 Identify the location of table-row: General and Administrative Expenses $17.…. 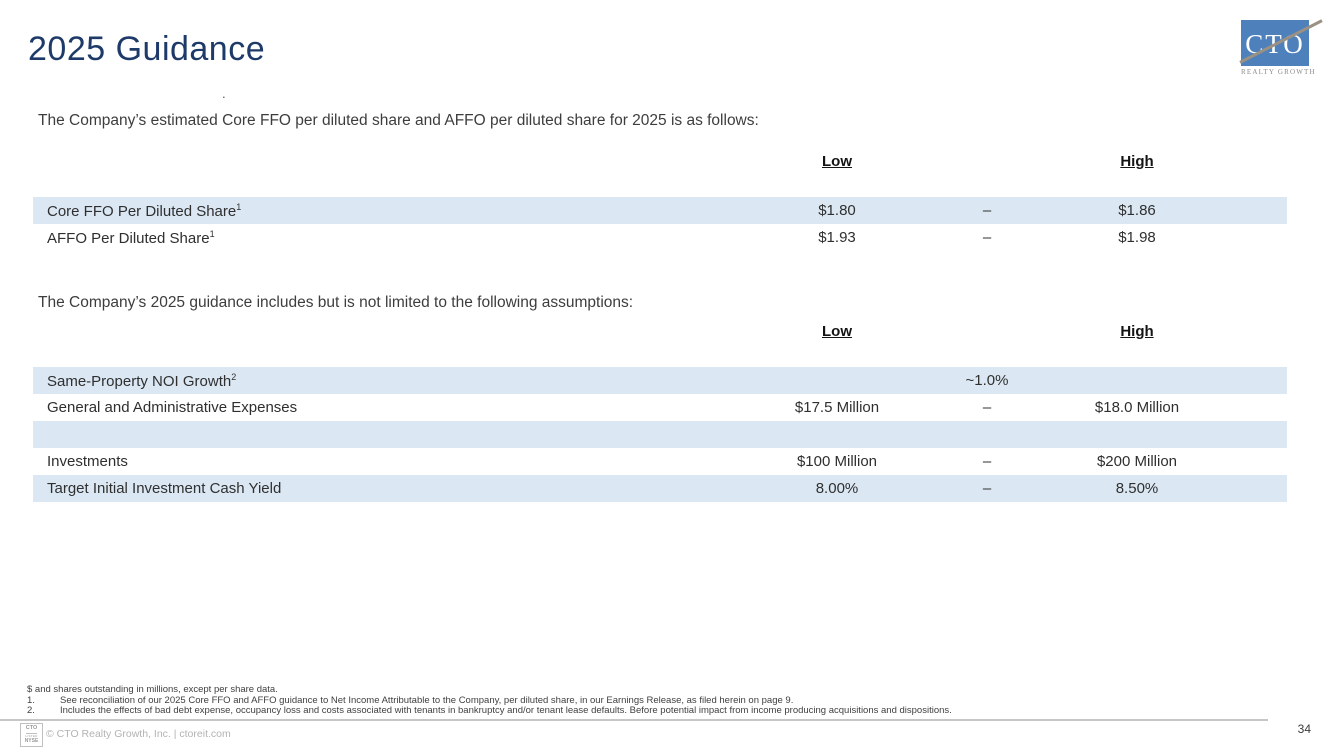
(660, 407).